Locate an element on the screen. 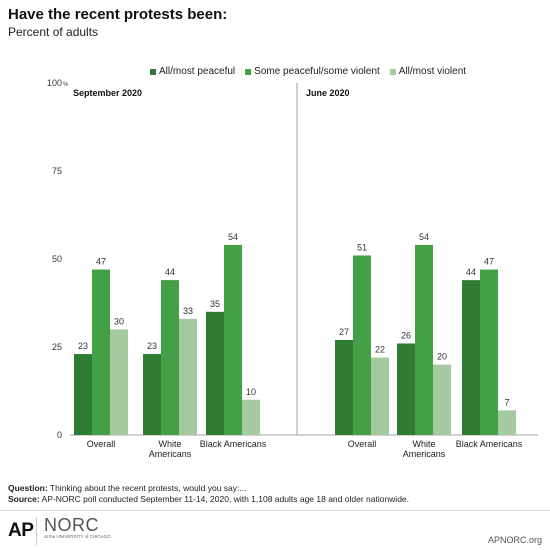 This screenshot has width=550, height=550. panel-label: September 2020 is located at coordinates (107, 93).